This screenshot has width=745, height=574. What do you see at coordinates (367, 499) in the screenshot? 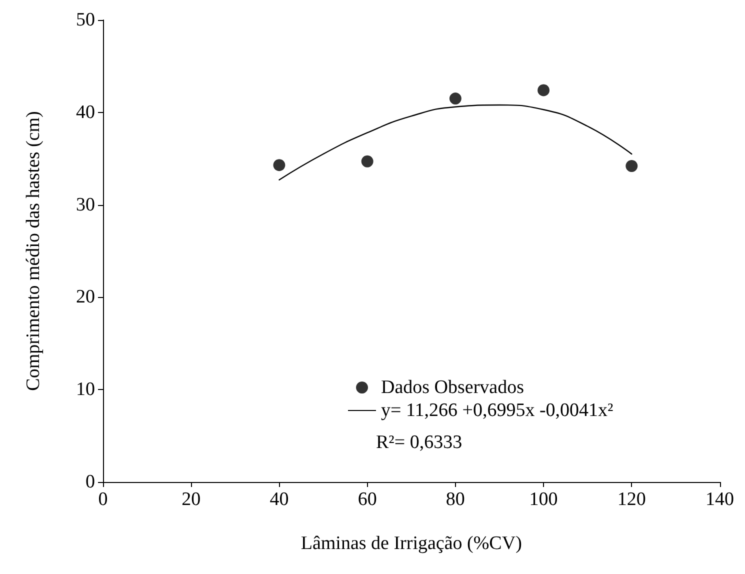
I see `x-tick-label: 60` at bounding box center [367, 499].